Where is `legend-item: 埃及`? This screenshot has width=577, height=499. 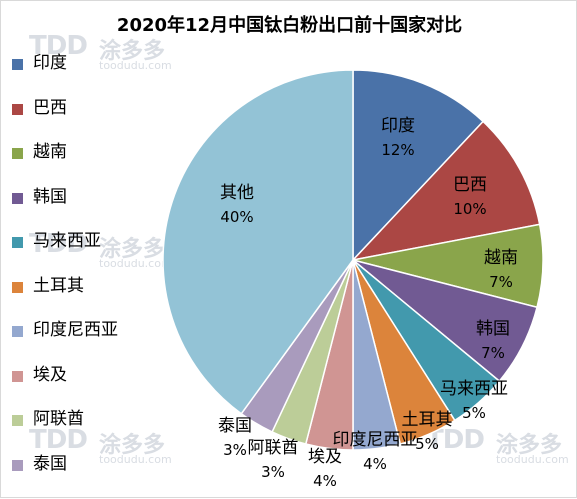
legend-item: 埃及 is located at coordinates (67, 383).